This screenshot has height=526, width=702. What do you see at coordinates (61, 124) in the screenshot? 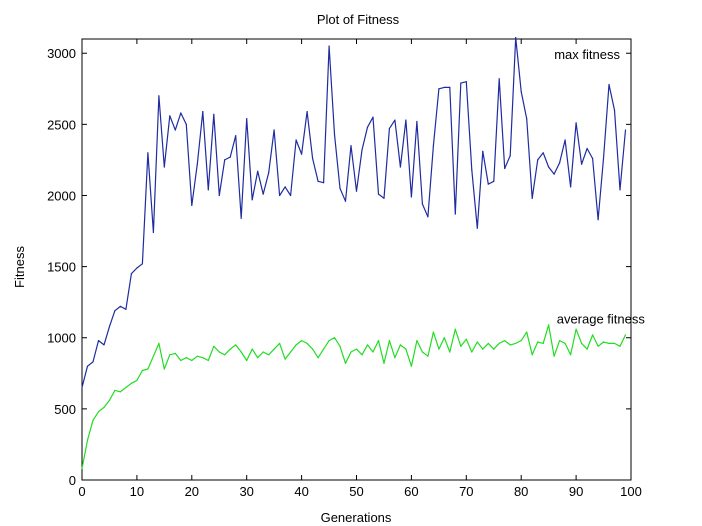
I see `y-tick-label: 2500` at bounding box center [61, 124].